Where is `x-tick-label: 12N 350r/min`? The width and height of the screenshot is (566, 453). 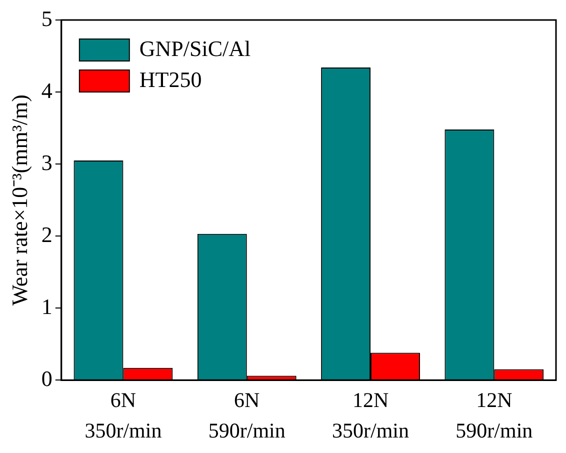
x-tick-label: 12N 350r/min is located at coordinates (371, 415).